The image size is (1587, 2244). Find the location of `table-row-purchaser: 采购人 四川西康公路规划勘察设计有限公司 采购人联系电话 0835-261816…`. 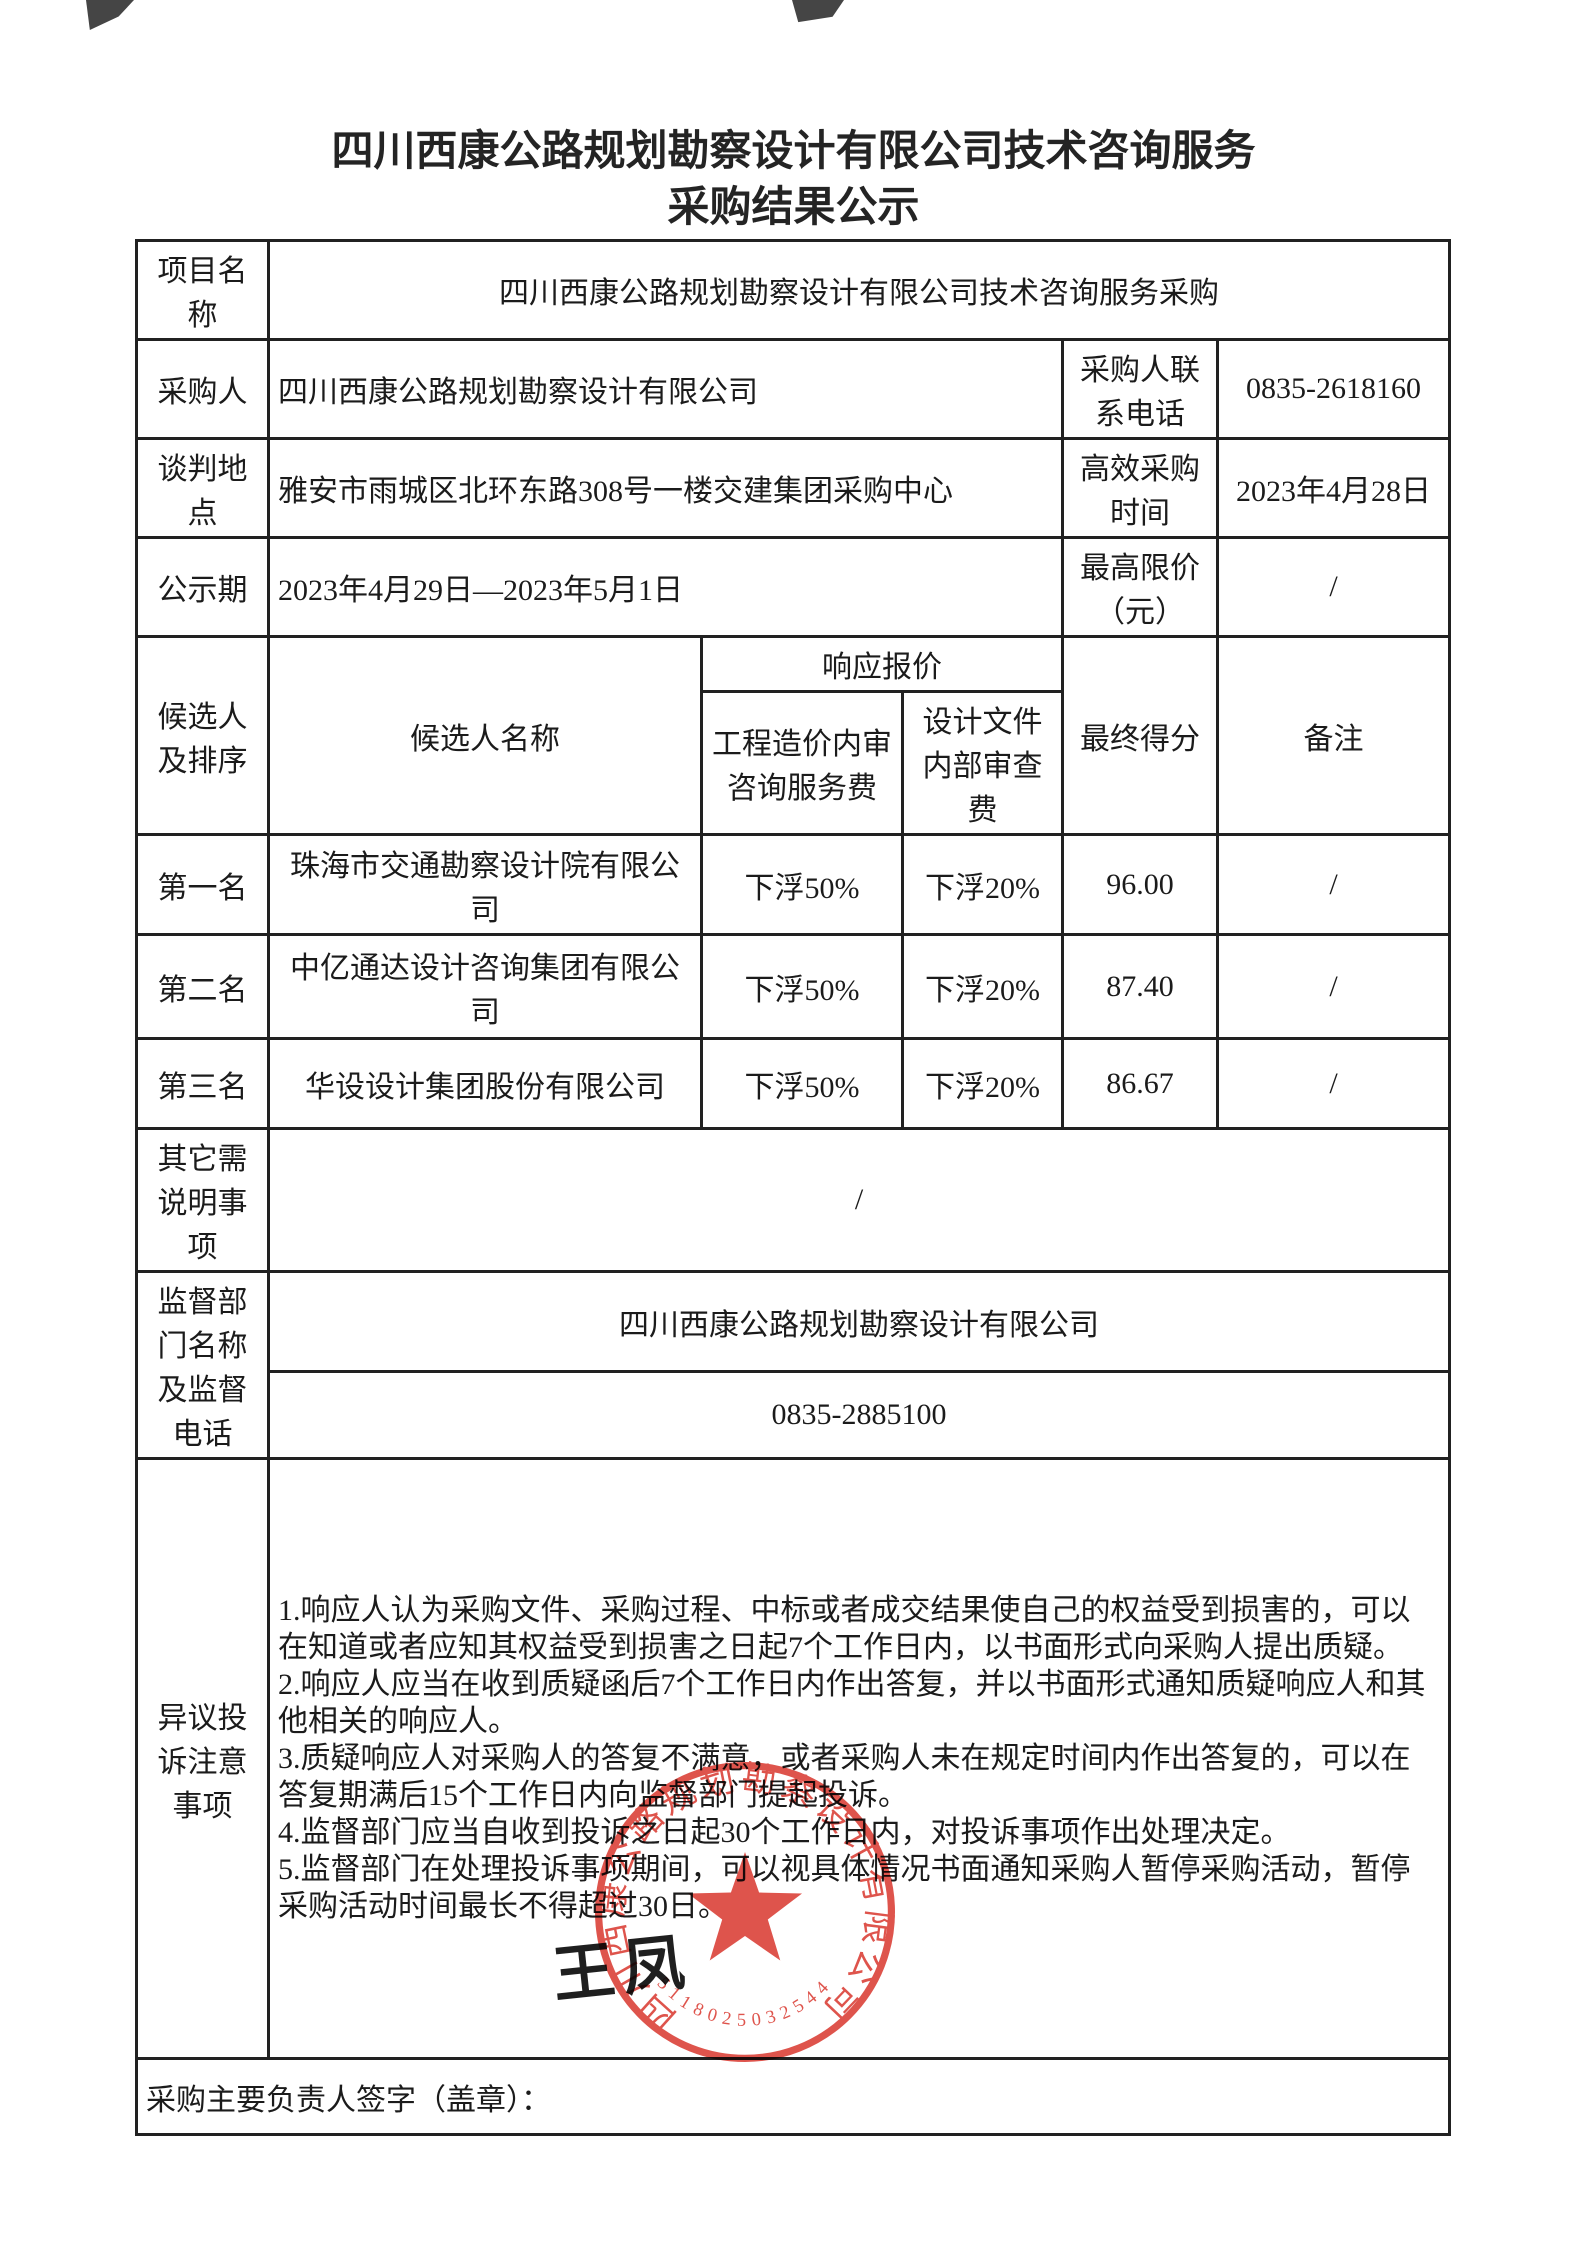

table-row-purchaser: 采购人 四川西康公路规划勘察设计有限公司 采购人联系电话 0835-261816… is located at coordinates (793, 389).